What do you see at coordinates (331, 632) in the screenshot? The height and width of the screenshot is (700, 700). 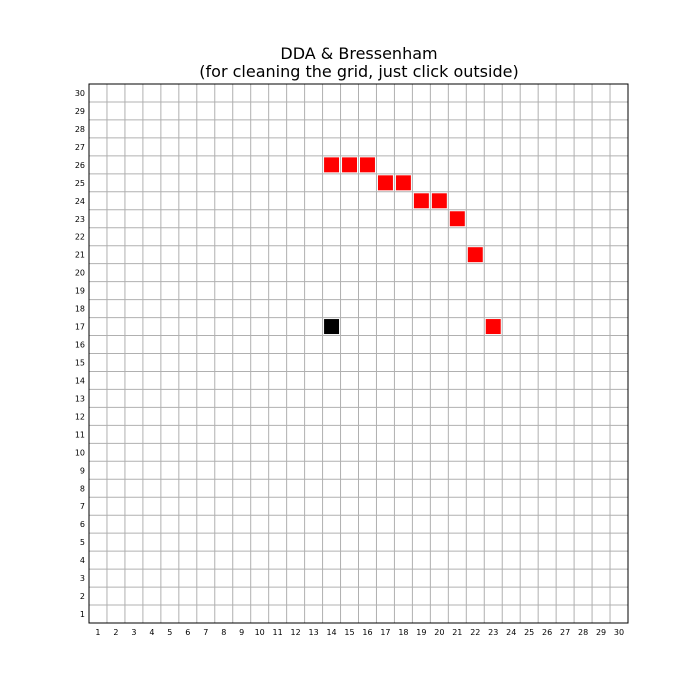 I see `x-tick-label: 14` at bounding box center [331, 632].